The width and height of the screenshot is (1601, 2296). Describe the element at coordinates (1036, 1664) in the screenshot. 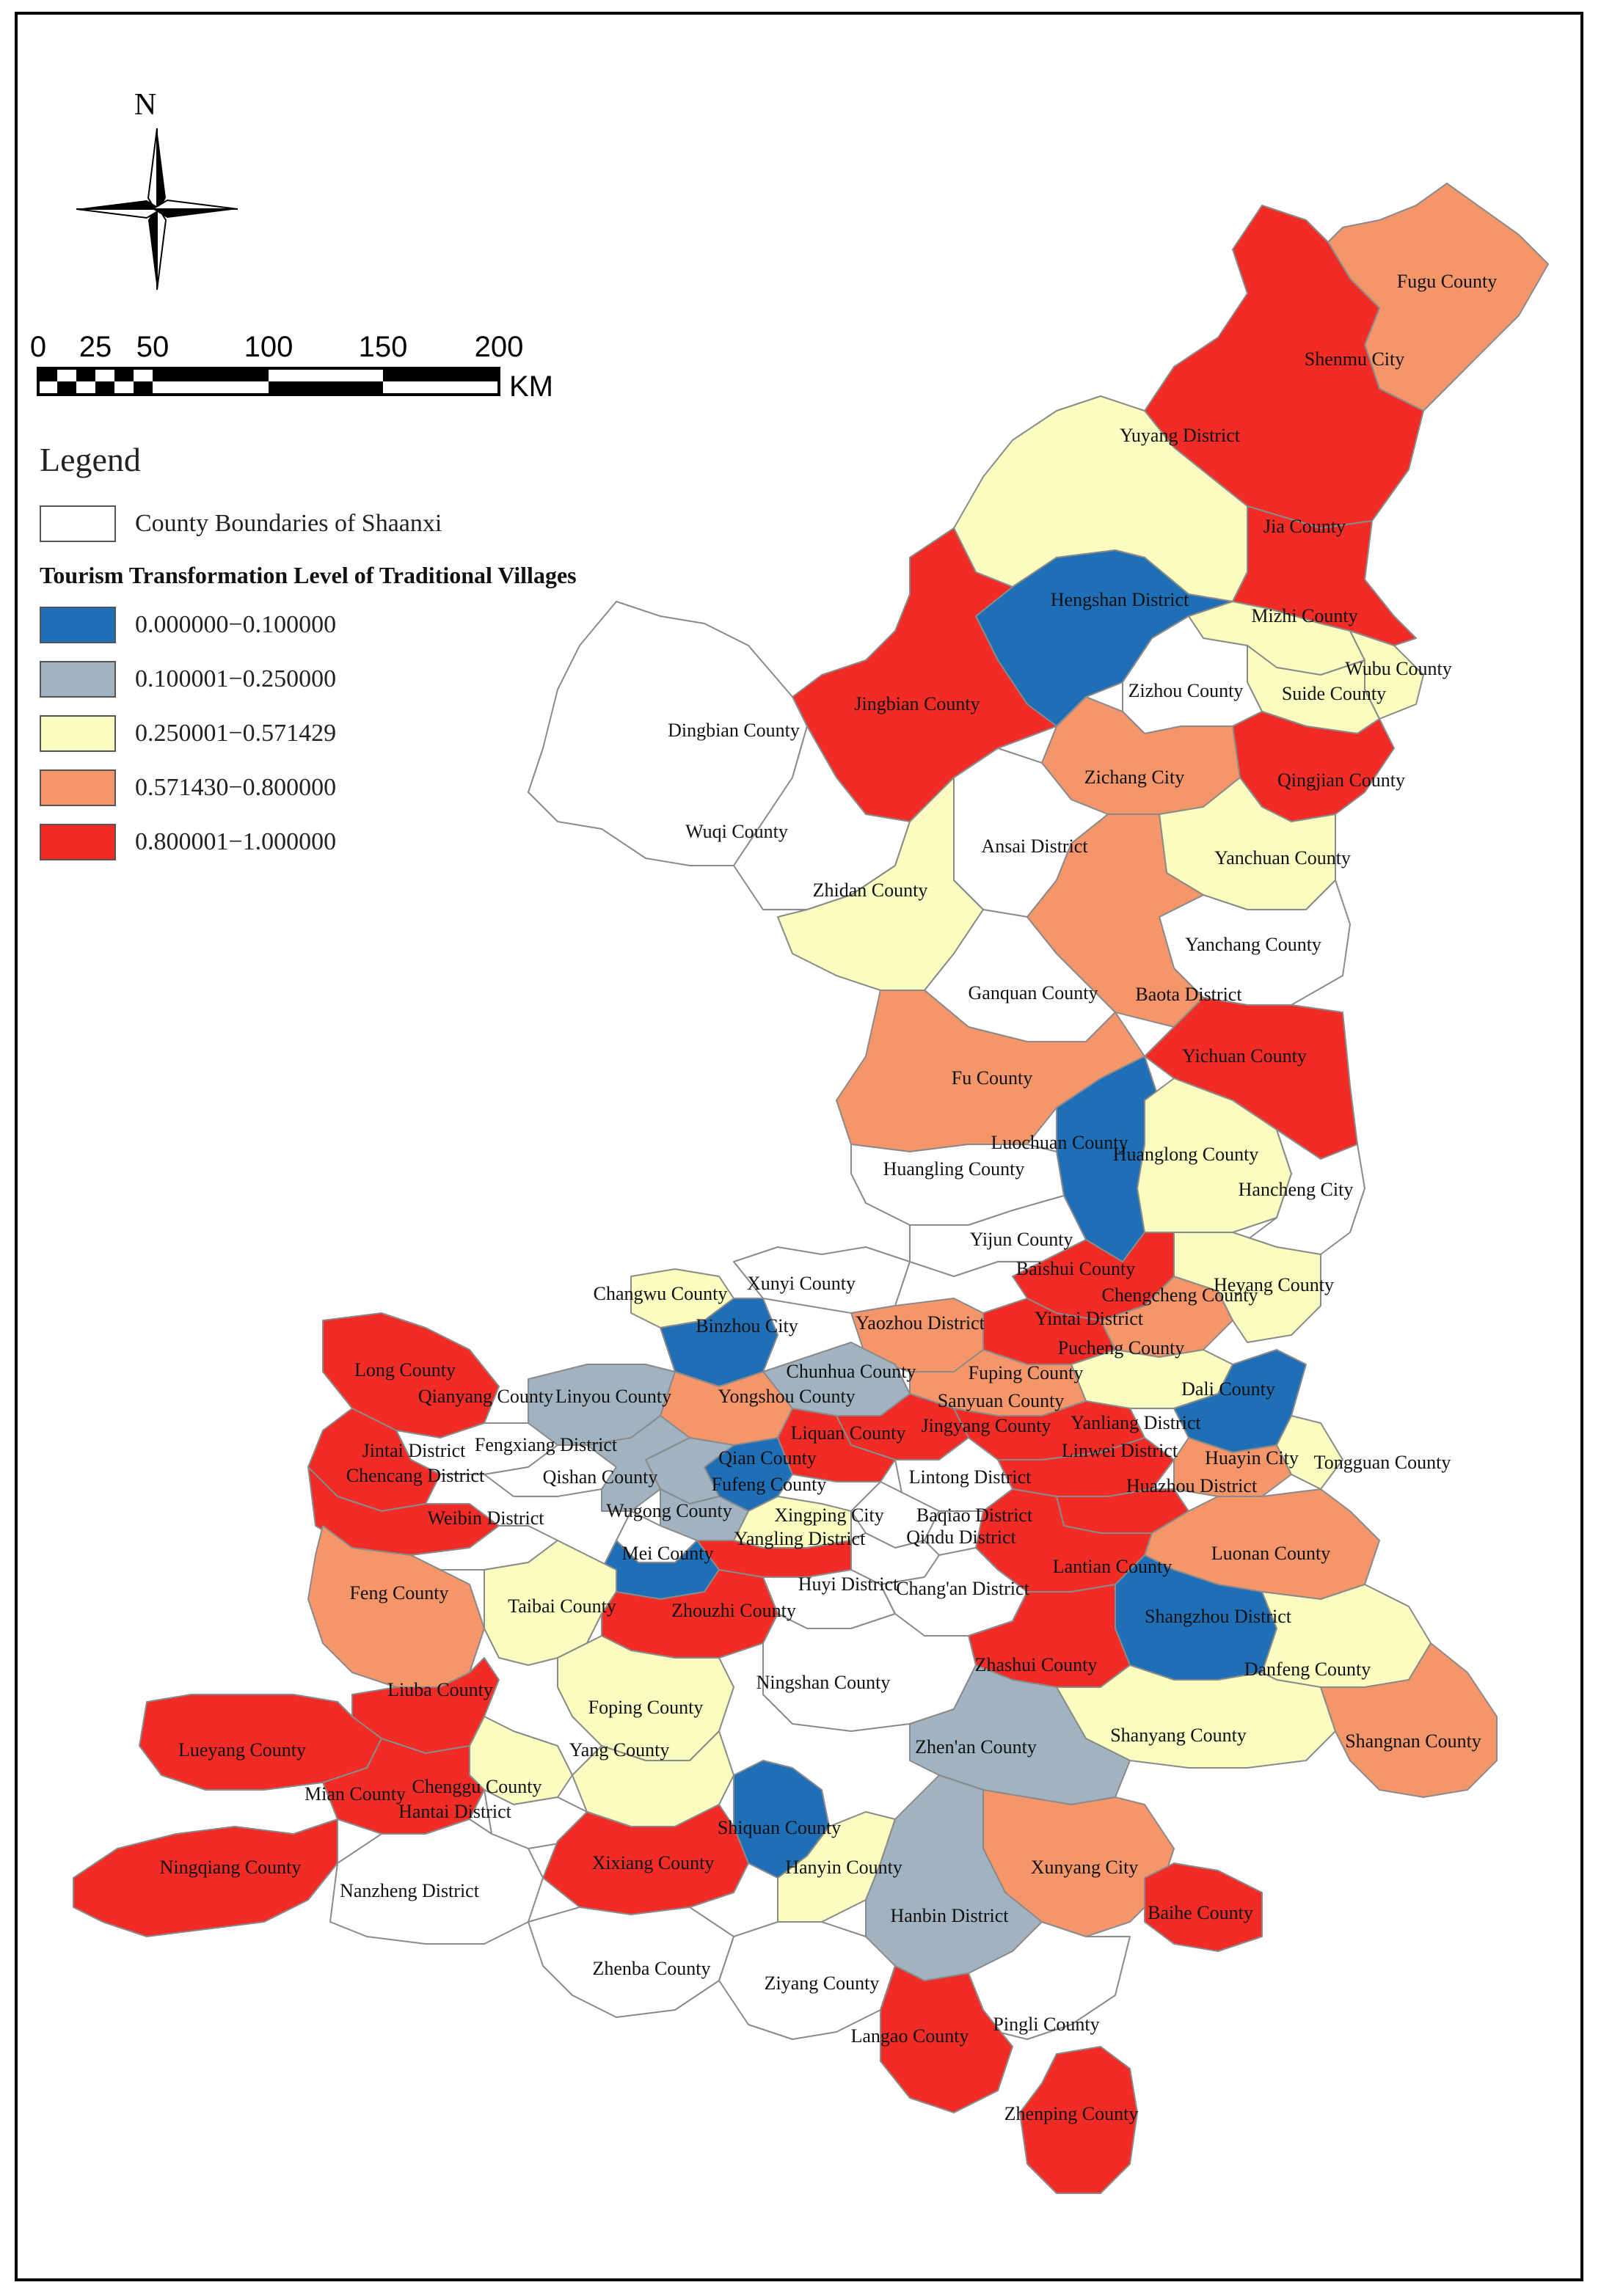

I see `county-label: Zhashui County` at that location.